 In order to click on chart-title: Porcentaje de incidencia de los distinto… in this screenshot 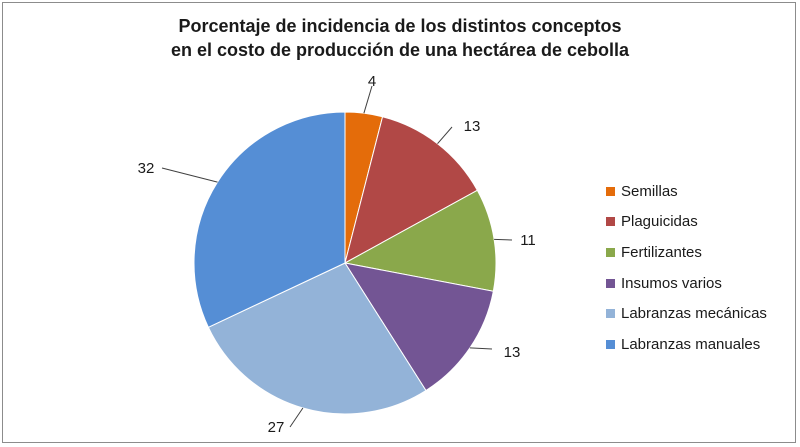, I will do `click(400, 38)`.